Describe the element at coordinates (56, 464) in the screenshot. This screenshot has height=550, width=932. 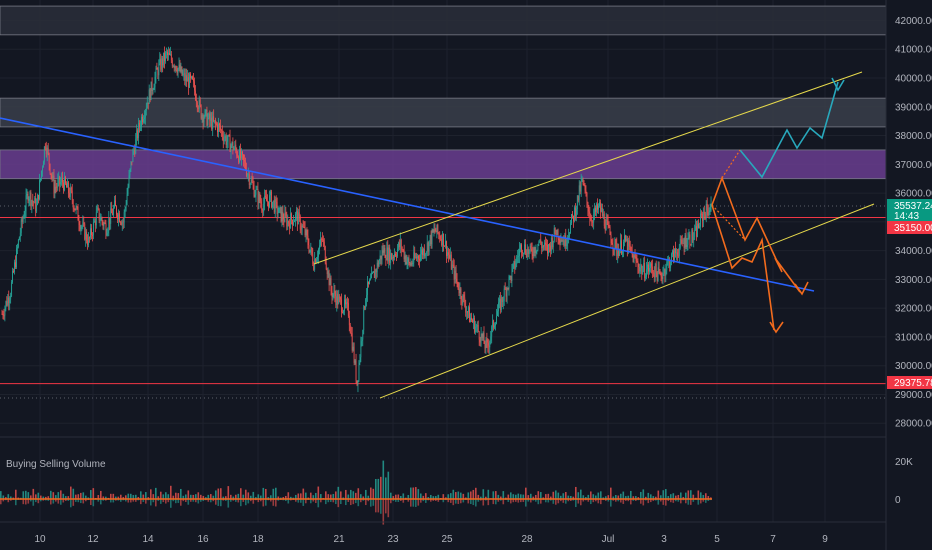
I see `indicator-title: Buying Selling Volume` at that location.